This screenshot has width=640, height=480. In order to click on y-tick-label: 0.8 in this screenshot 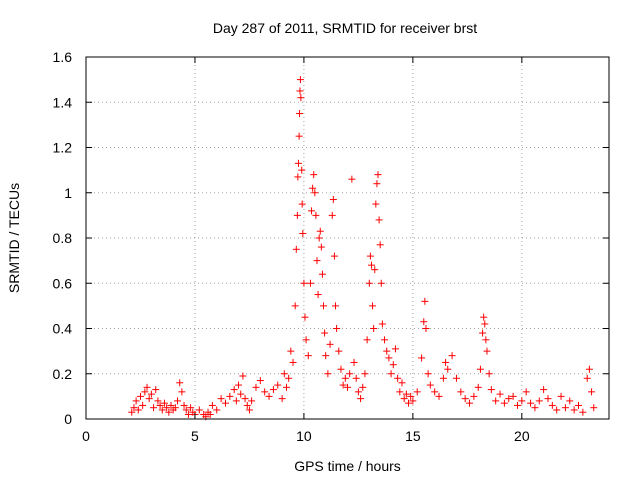, I will do `click(63, 238)`.